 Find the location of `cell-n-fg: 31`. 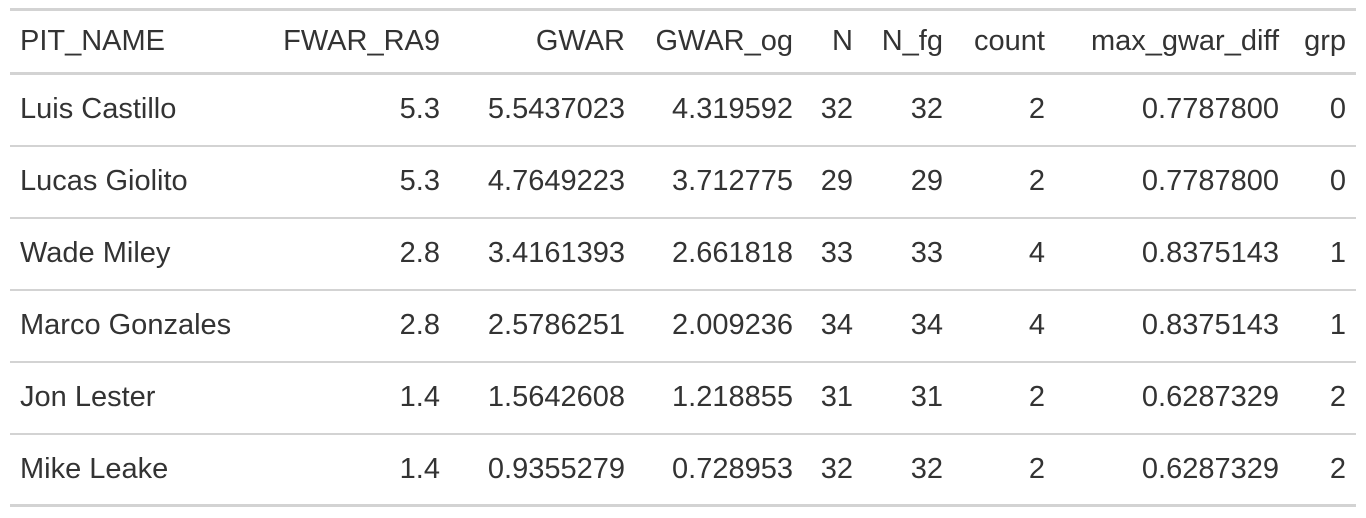

cell-n-fg: 31 is located at coordinates (926, 397).